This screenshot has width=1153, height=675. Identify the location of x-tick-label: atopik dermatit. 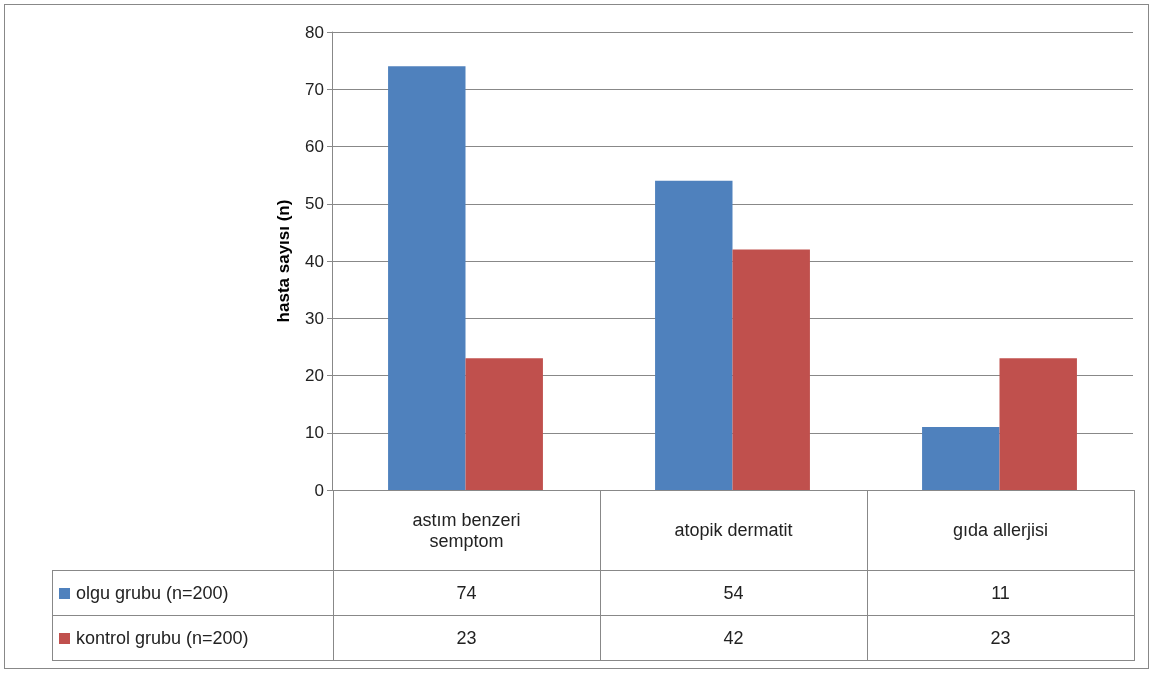
(733, 530).